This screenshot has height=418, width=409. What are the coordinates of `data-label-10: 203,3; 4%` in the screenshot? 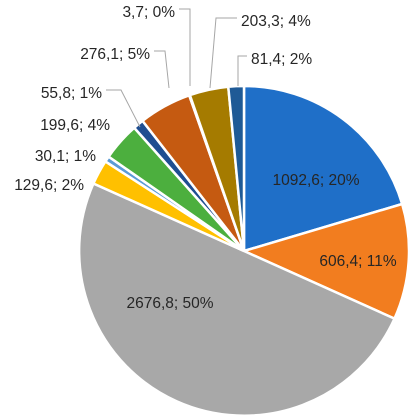 It's located at (276, 21).